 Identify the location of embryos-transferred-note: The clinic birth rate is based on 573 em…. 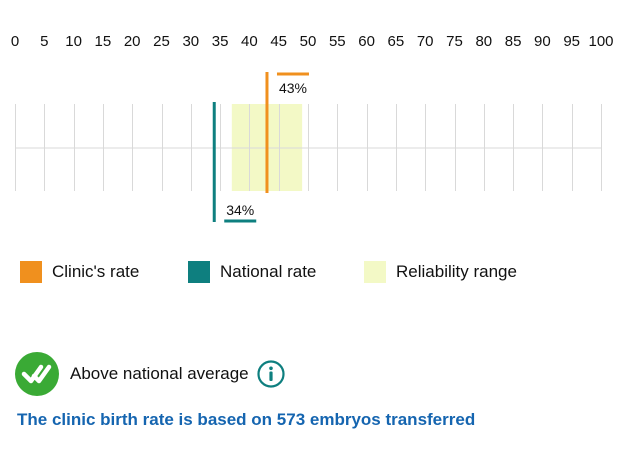
(246, 419).